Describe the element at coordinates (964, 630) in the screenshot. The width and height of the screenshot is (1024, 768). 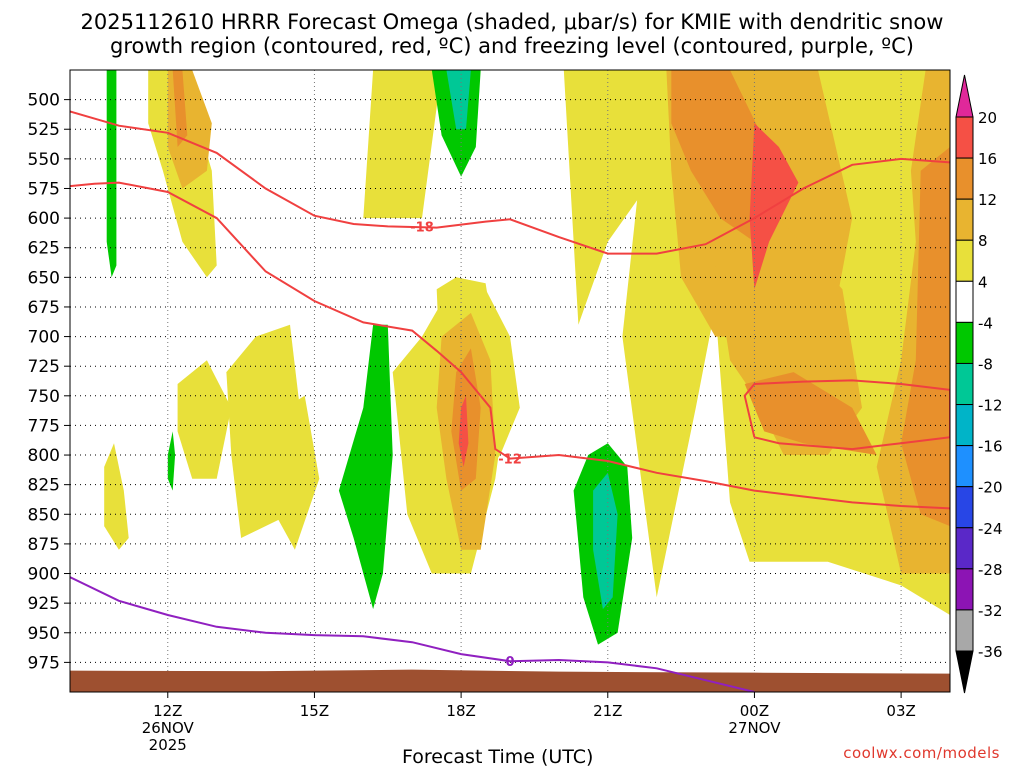
I see `colorbar-seg--32` at that location.